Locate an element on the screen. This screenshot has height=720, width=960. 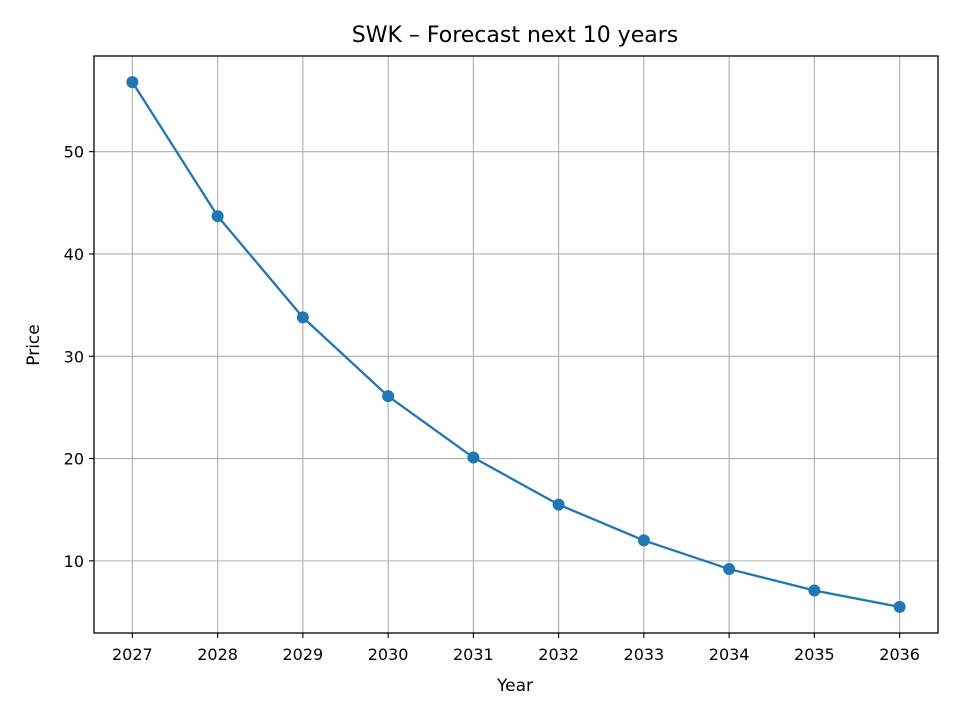
chart-title: SWK – Forecast next 10 years is located at coordinates (515, 35).